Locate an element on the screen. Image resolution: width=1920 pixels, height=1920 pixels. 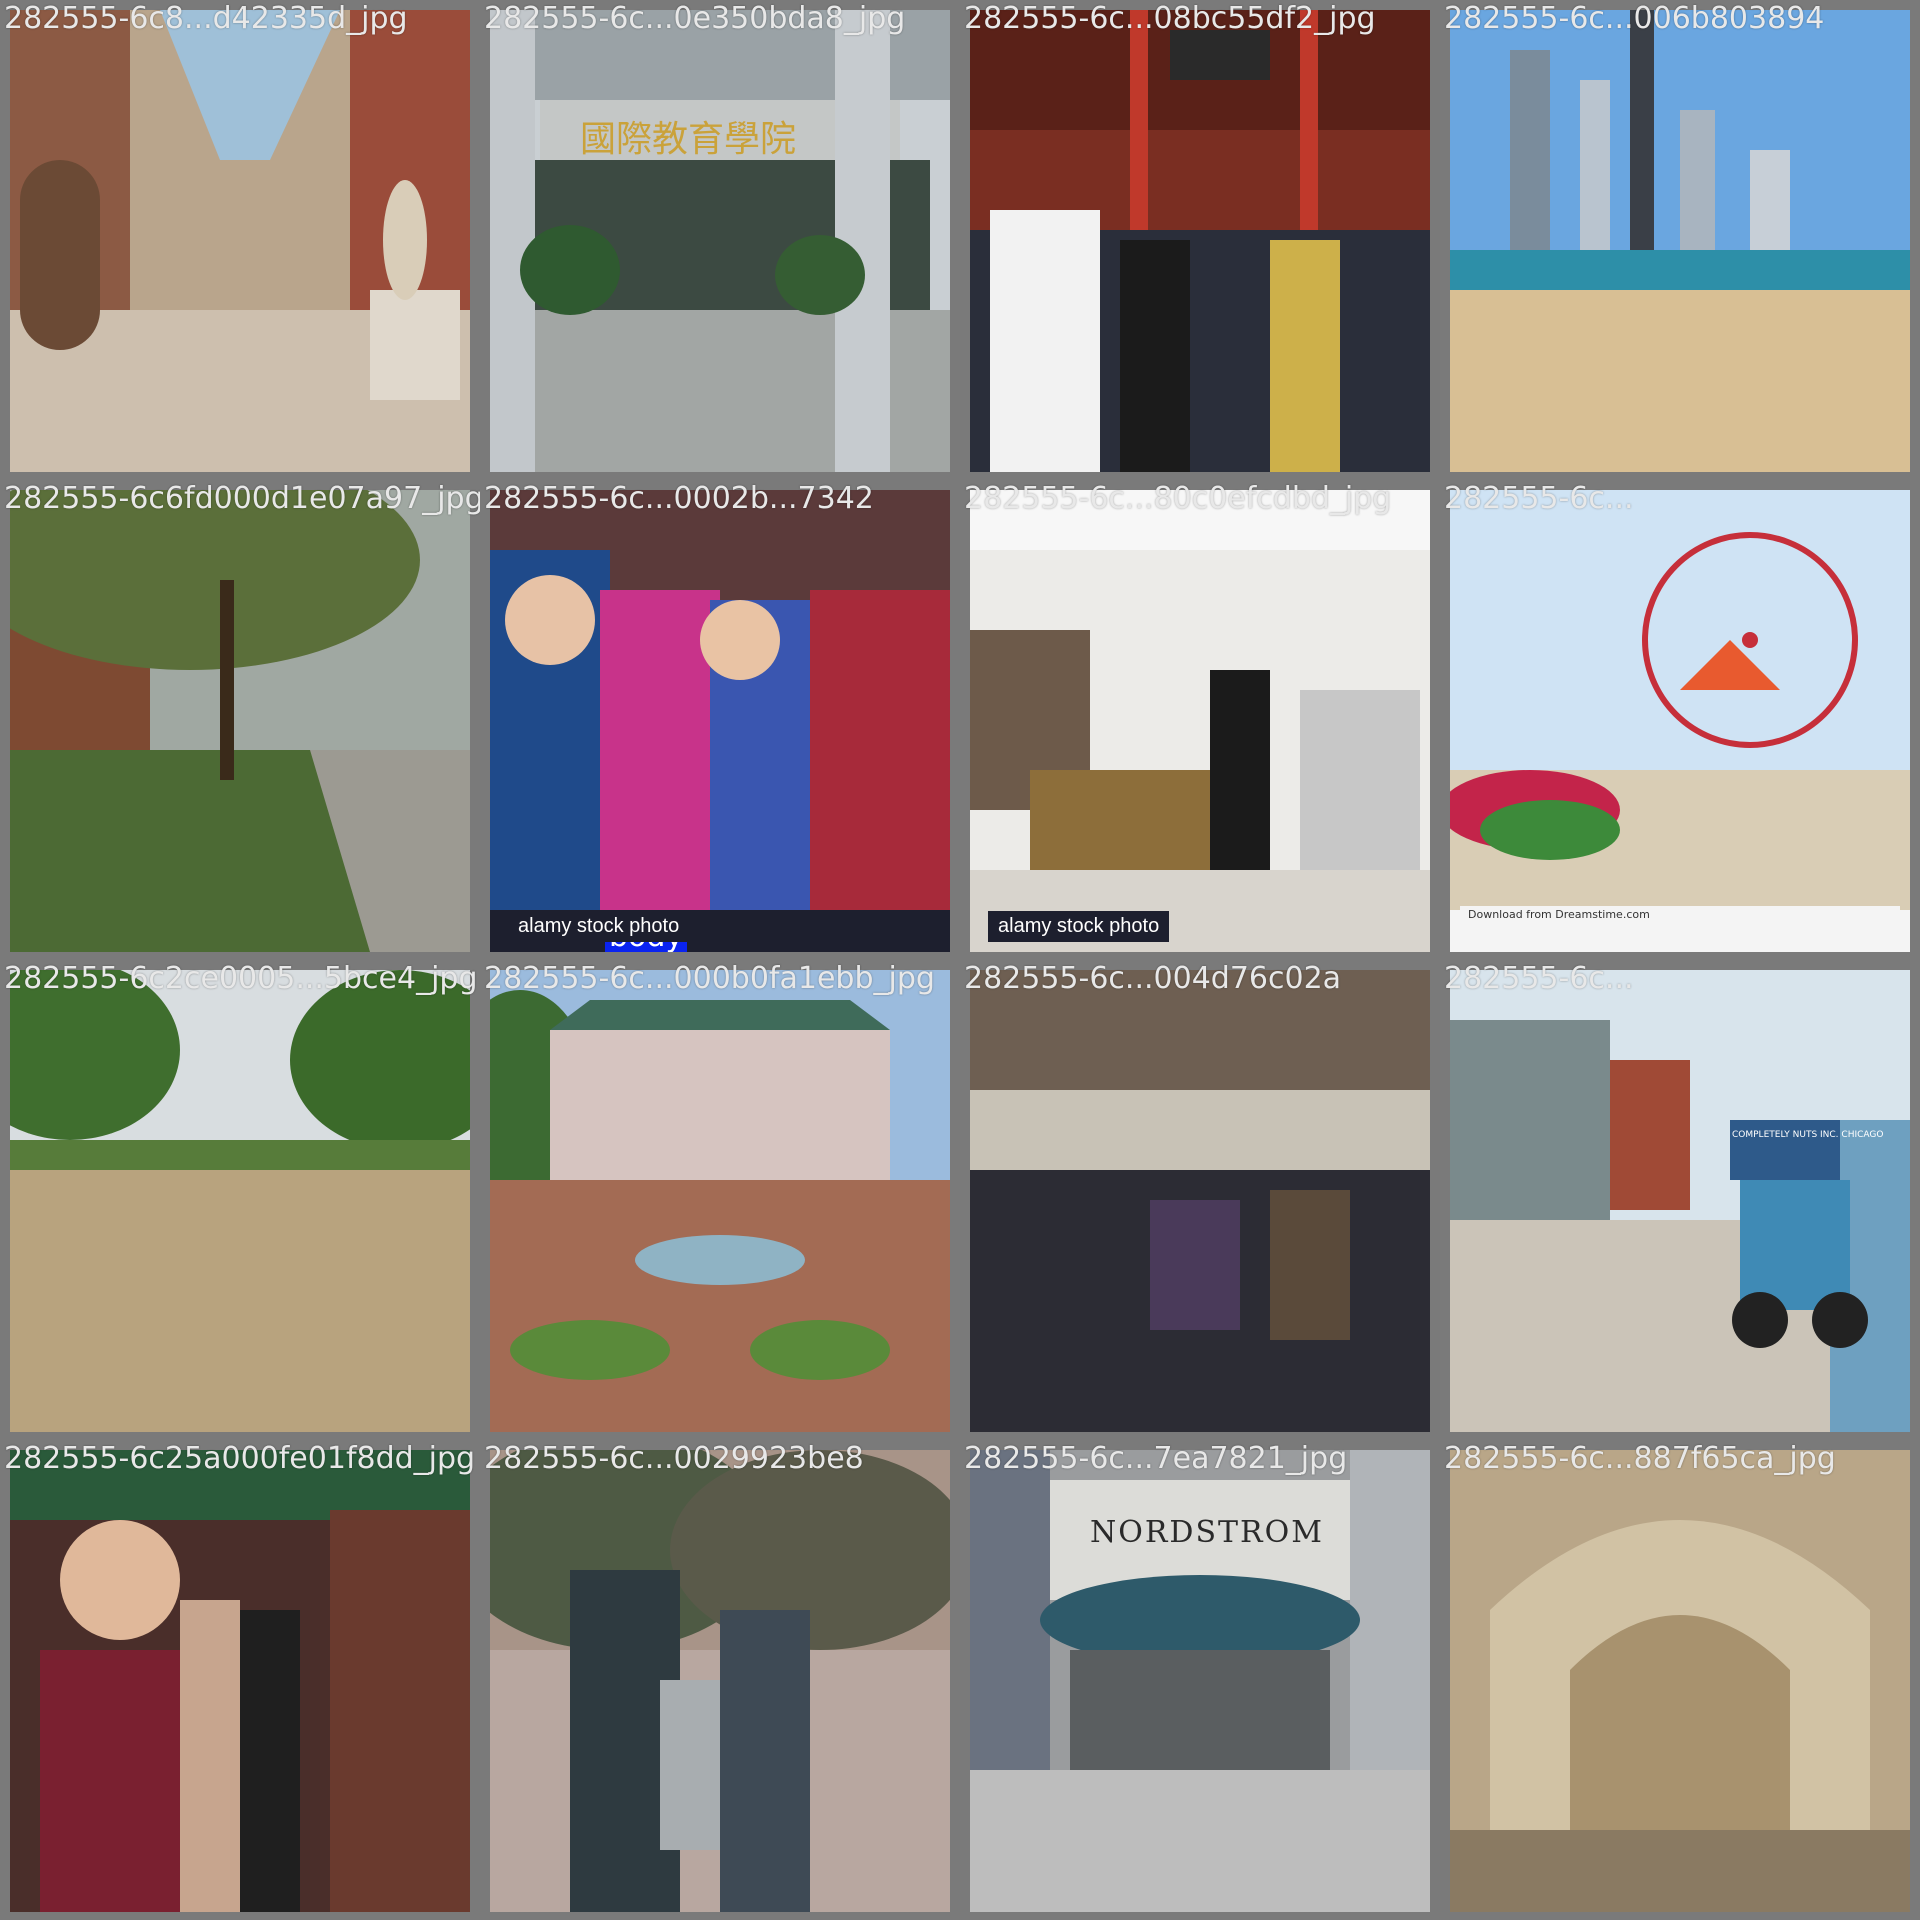
watermark: Download from Dreamstime.com is located at coordinates (1680, 924).